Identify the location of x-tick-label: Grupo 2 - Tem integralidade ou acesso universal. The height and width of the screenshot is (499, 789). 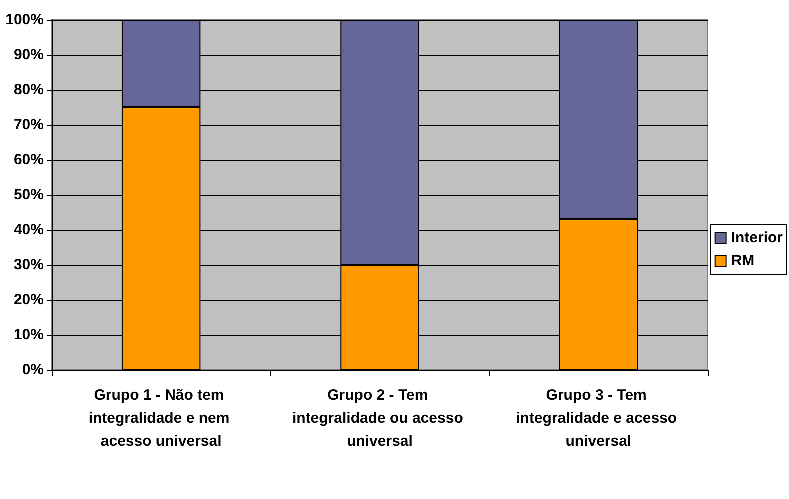
(380, 418).